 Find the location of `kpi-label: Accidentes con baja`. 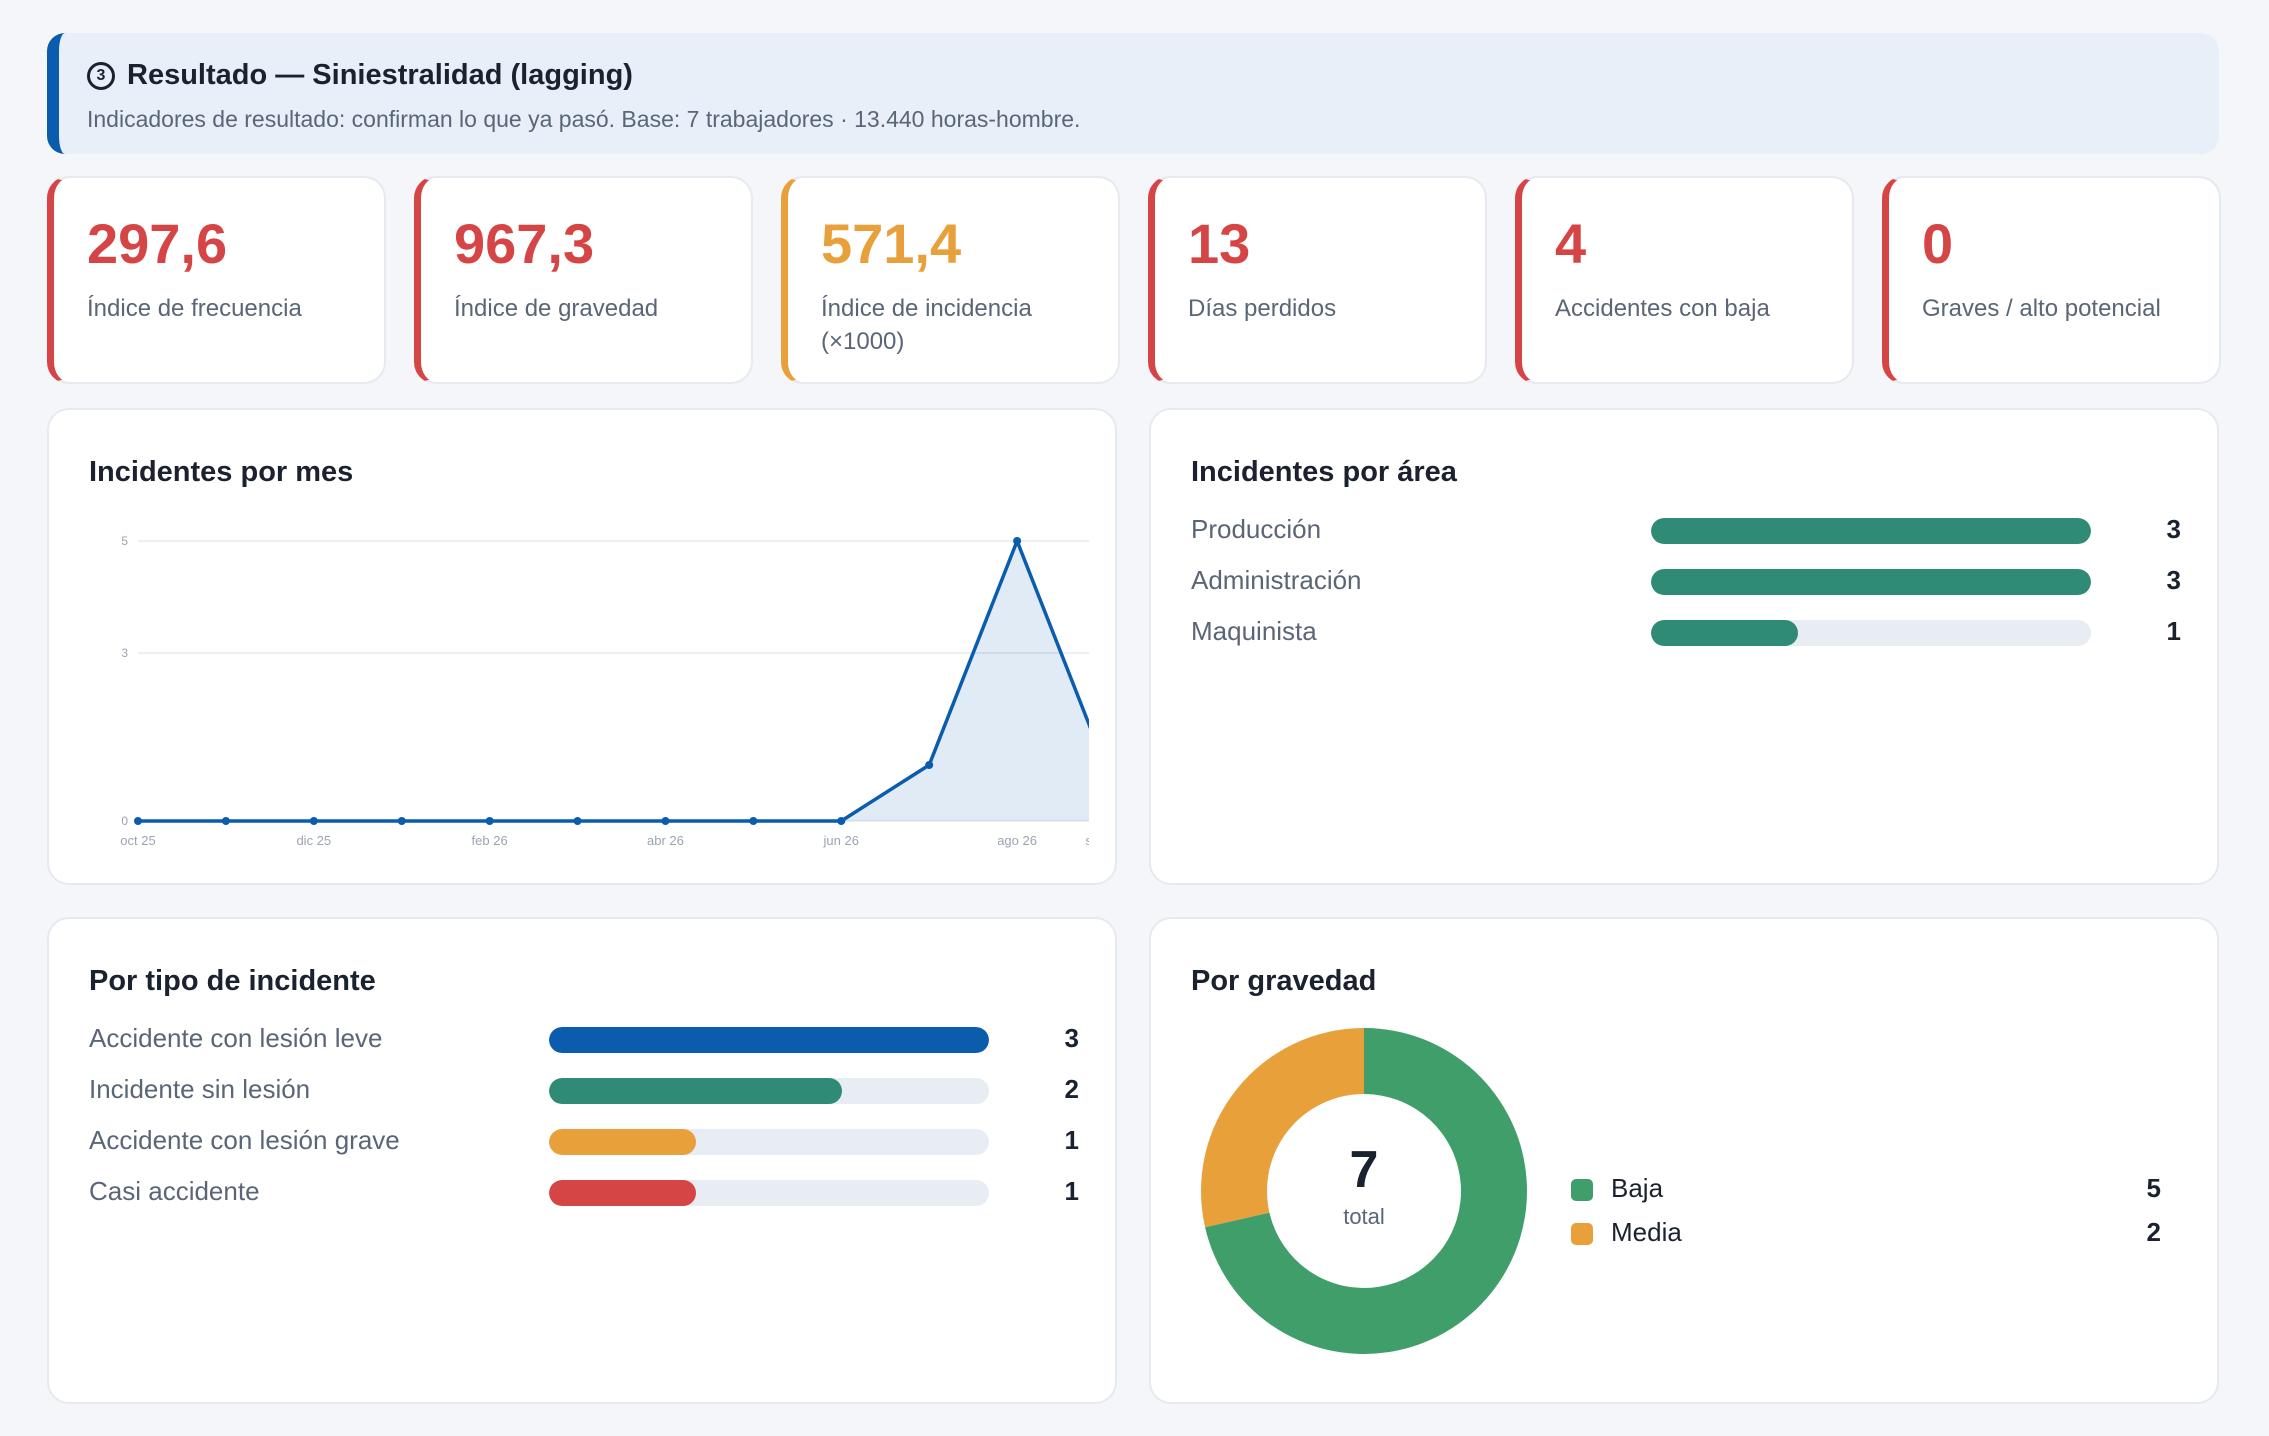

kpi-label: Accidentes con baja is located at coordinates (1662, 308).